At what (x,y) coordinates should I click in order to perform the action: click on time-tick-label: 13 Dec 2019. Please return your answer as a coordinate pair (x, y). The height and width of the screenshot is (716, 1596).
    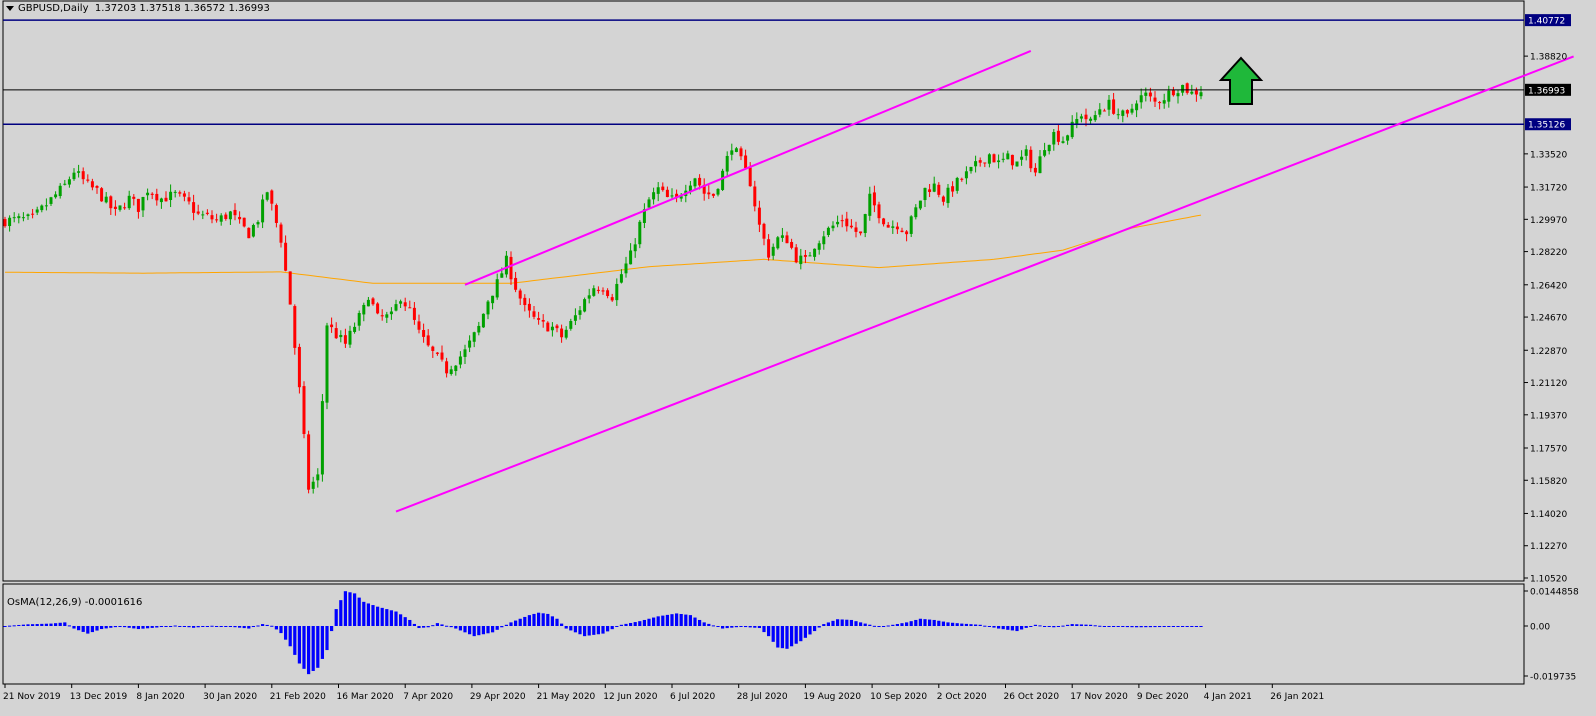
    Looking at the image, I should click on (99, 697).